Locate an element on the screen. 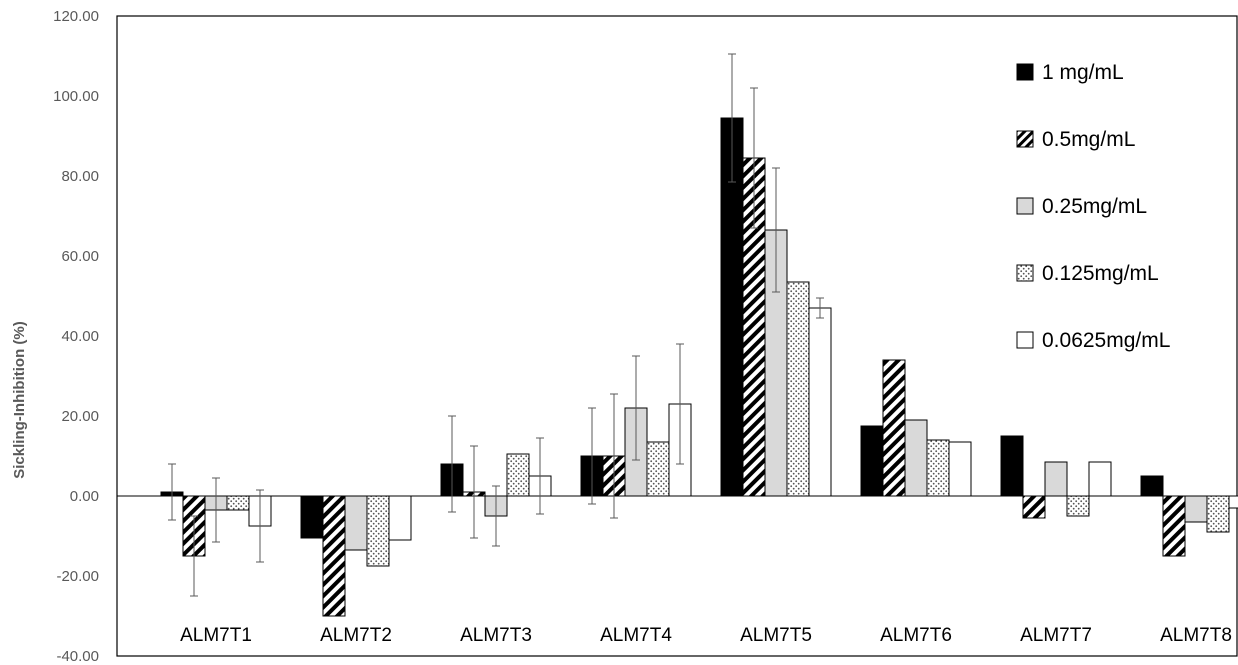 This screenshot has width=1238, height=665. y-tick-label: -40.00 is located at coordinates (77, 656).